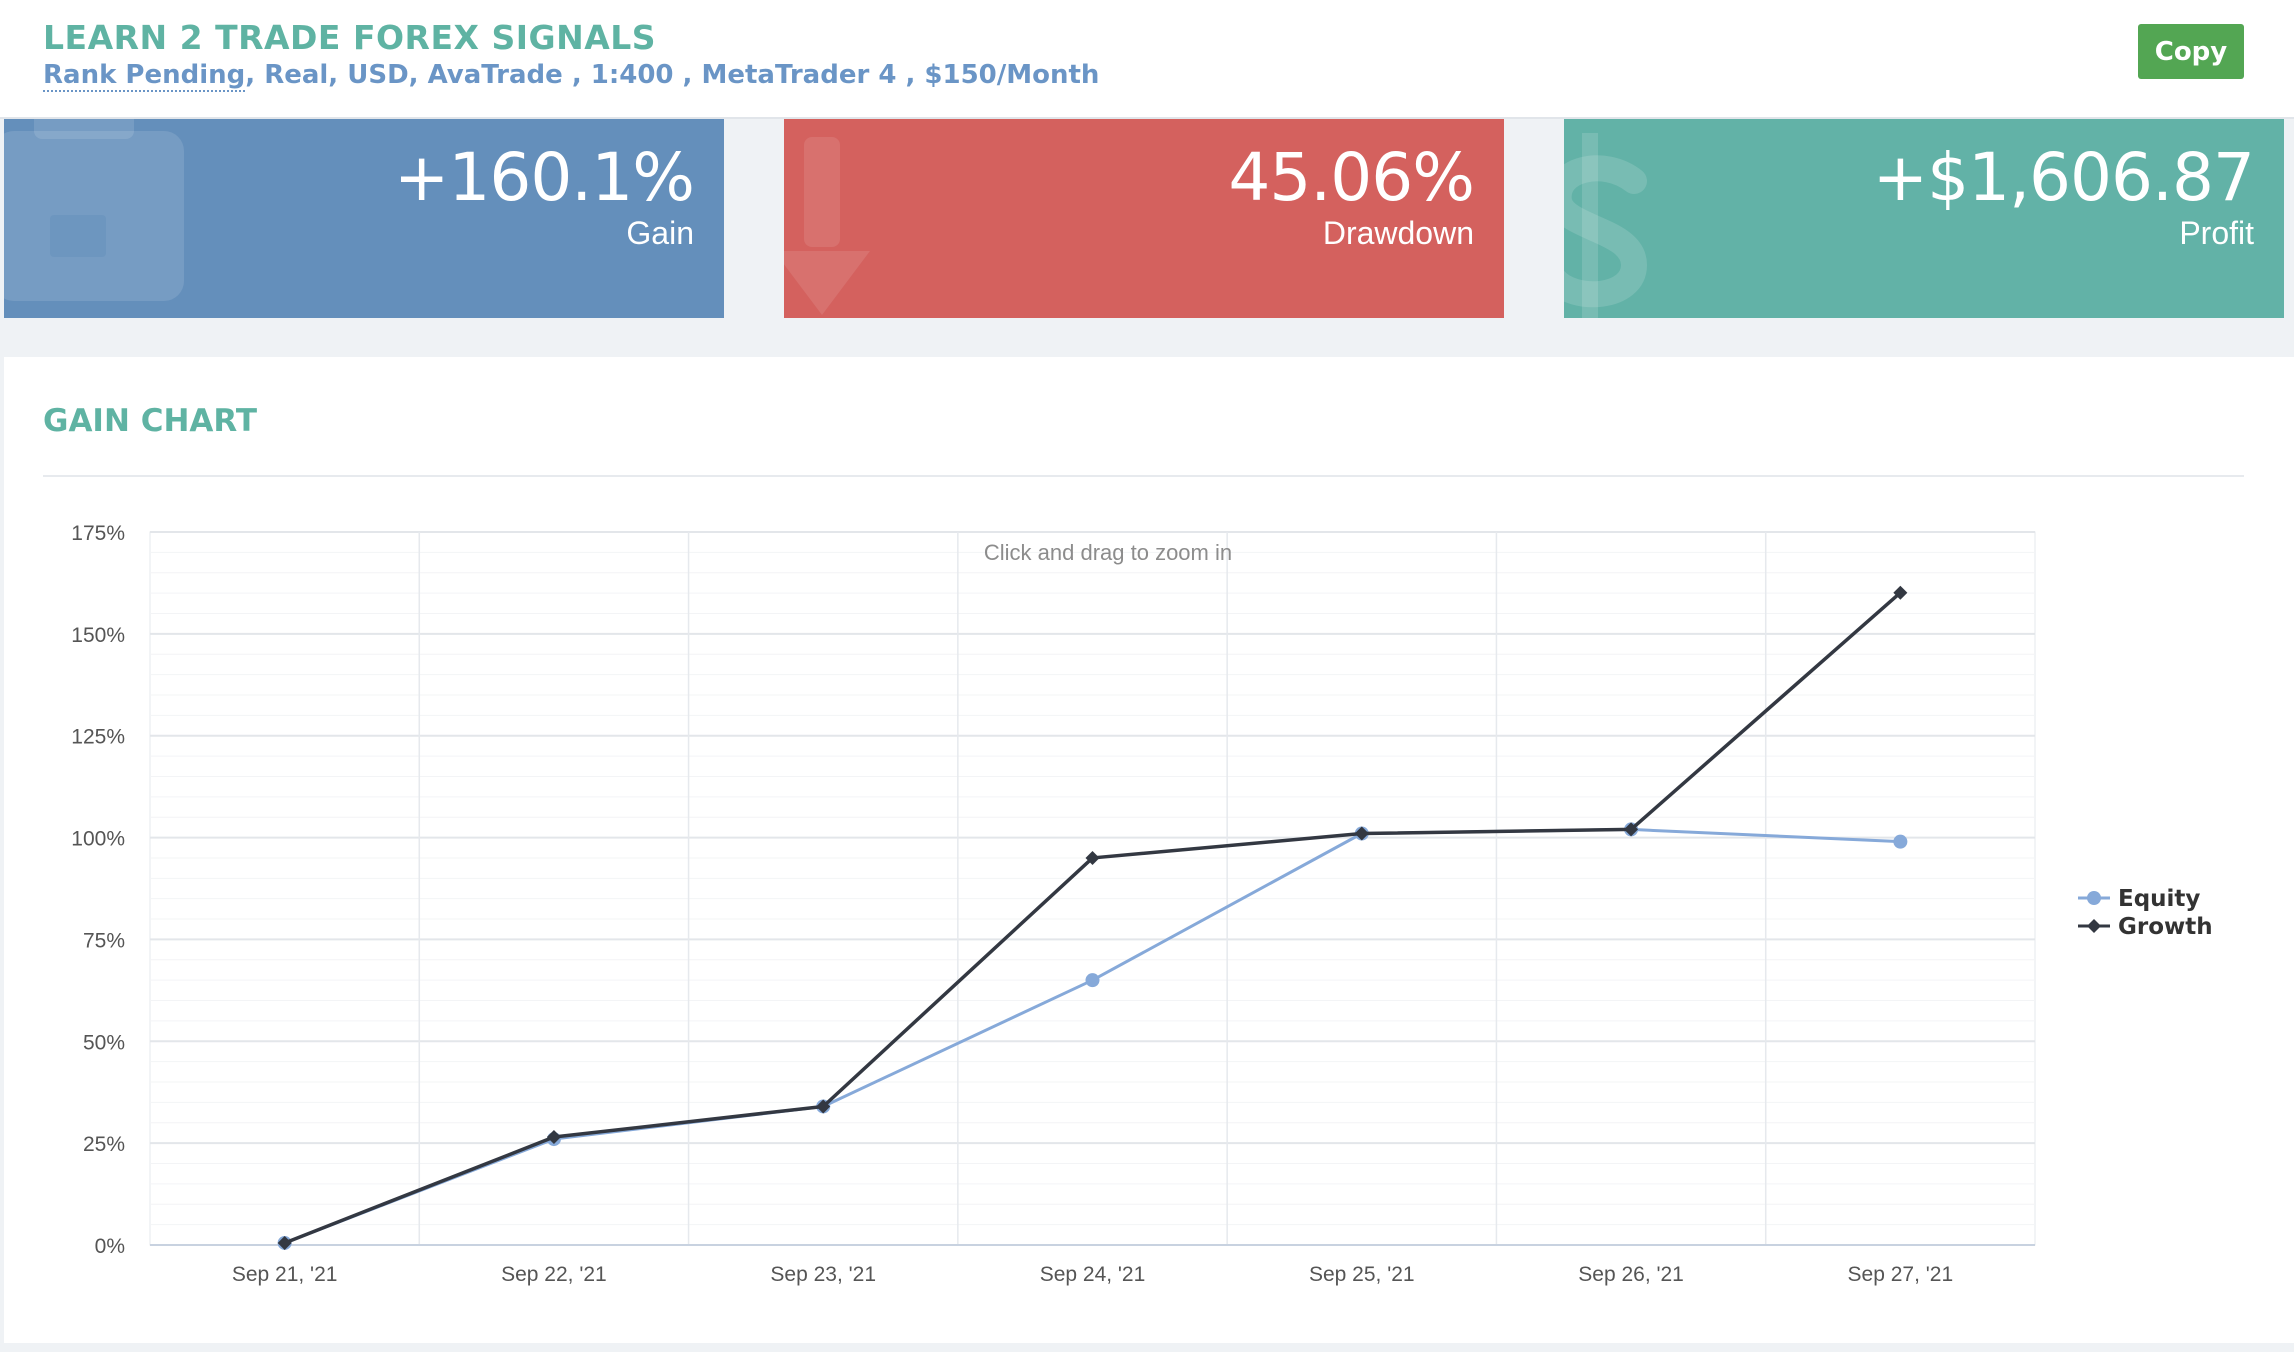 This screenshot has width=2294, height=1352. I want to click on y-tick-label: 175%, so click(98, 533).